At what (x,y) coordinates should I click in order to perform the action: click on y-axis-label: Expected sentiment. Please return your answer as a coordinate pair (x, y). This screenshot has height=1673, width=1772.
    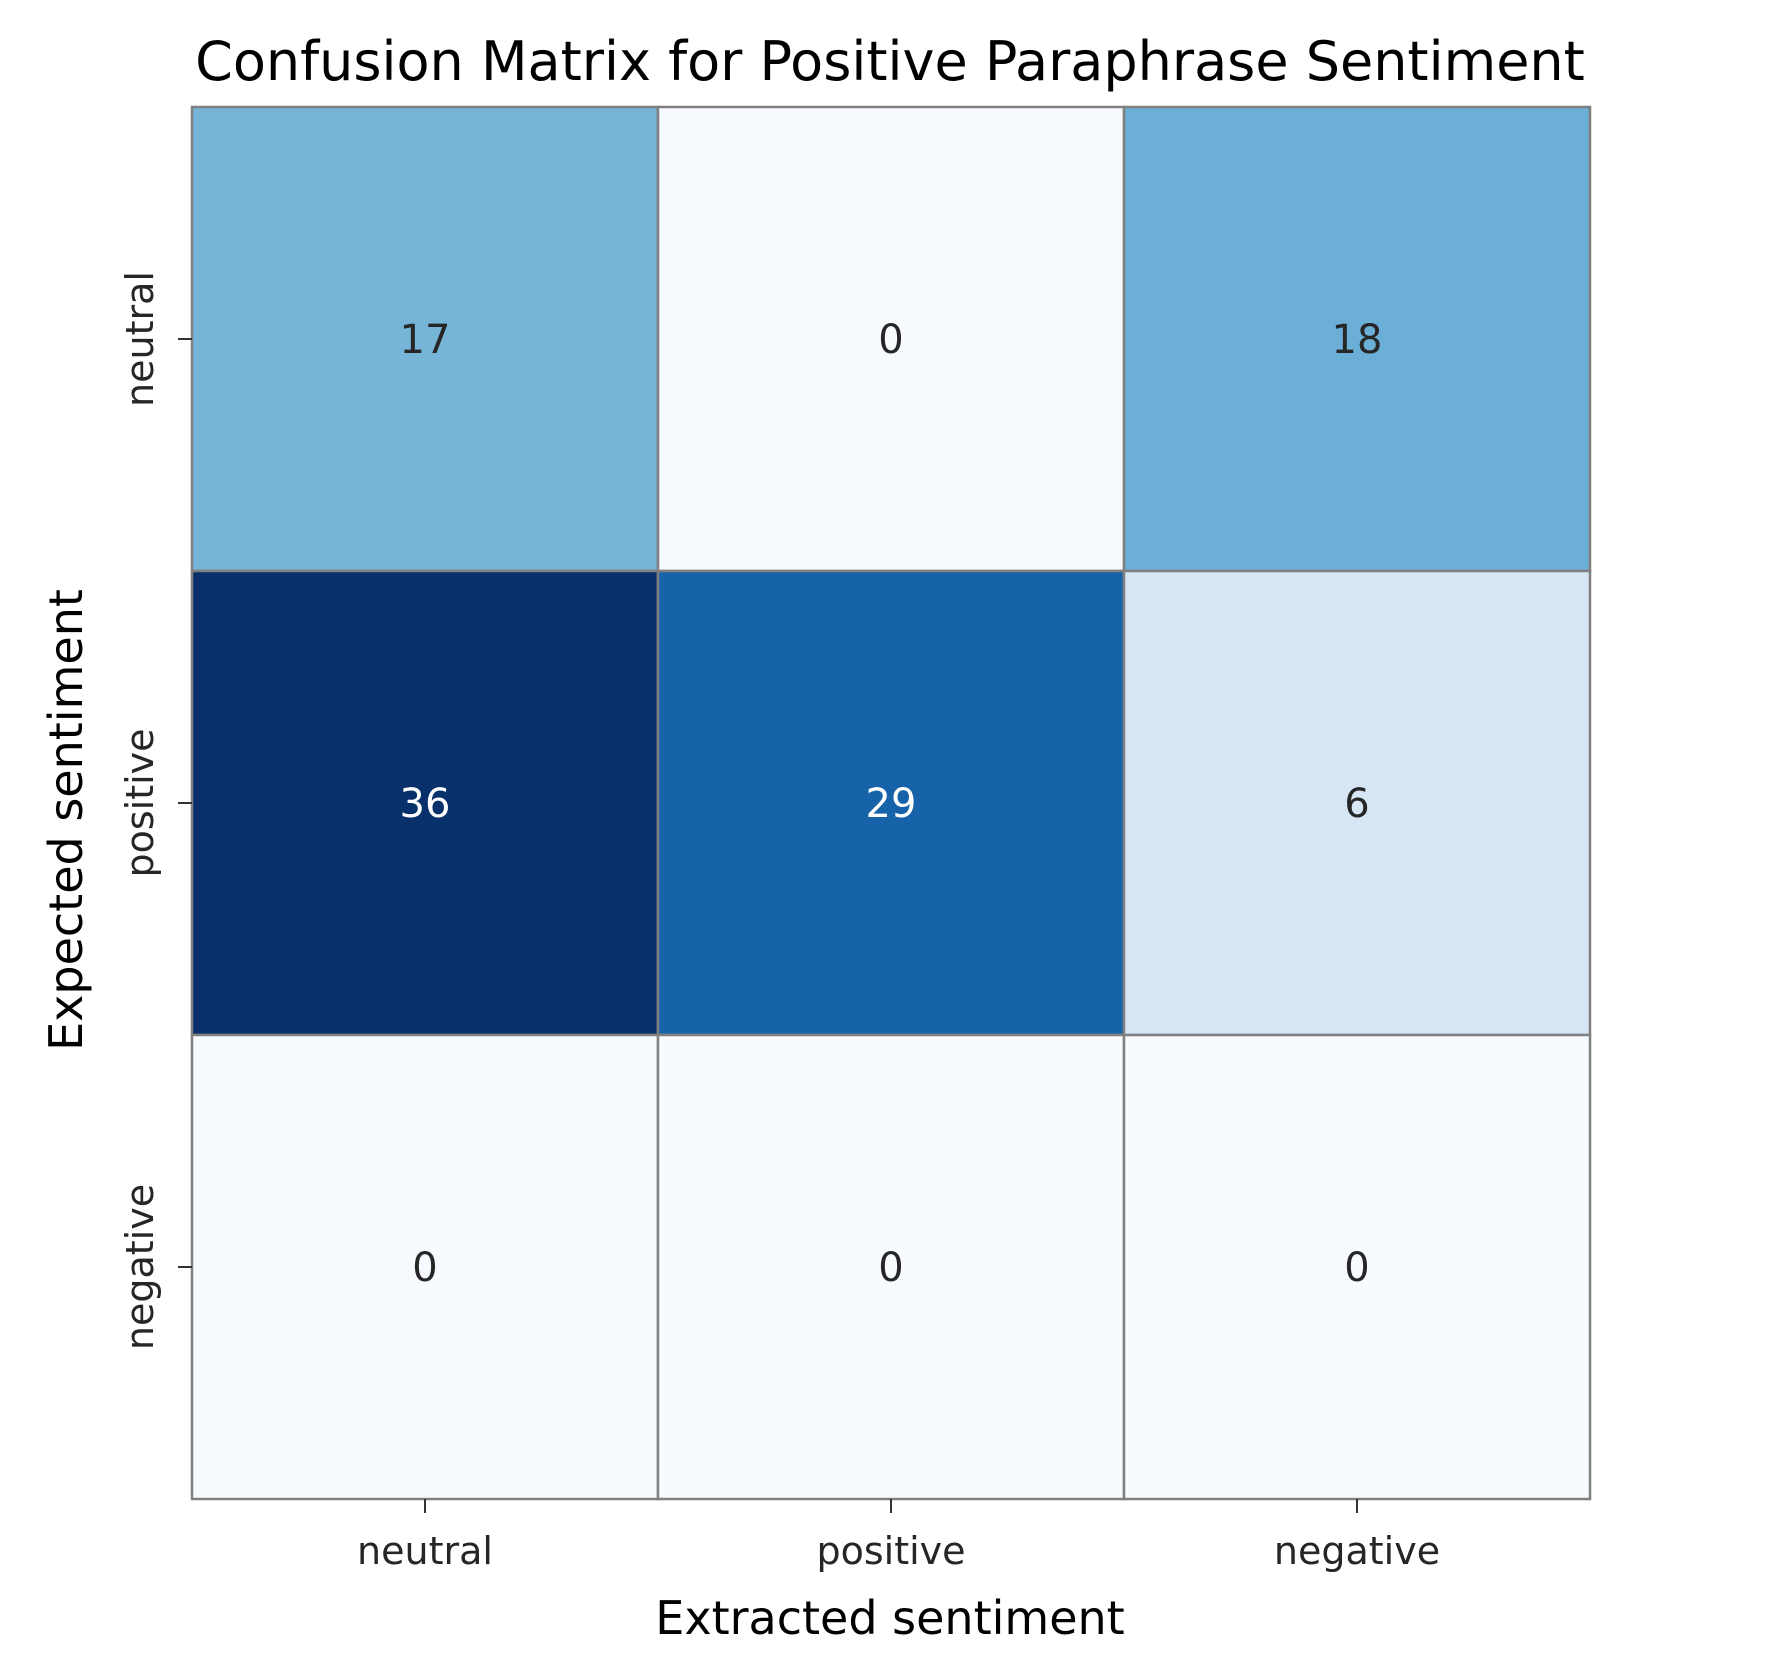
    Looking at the image, I should click on (66, 820).